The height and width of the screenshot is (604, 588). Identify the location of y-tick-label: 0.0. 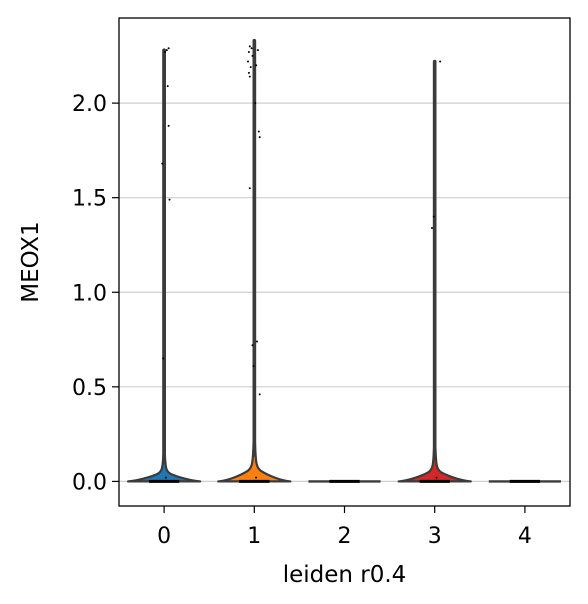
(89, 482).